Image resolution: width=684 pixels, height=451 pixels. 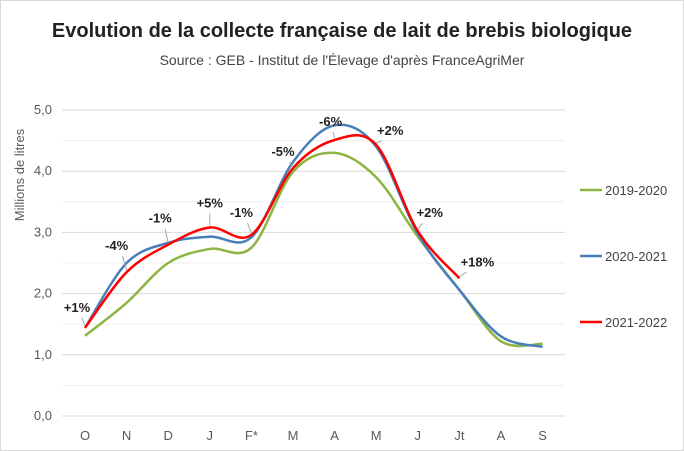 I want to click on y-tick-label: 2,0, so click(x=43, y=293).